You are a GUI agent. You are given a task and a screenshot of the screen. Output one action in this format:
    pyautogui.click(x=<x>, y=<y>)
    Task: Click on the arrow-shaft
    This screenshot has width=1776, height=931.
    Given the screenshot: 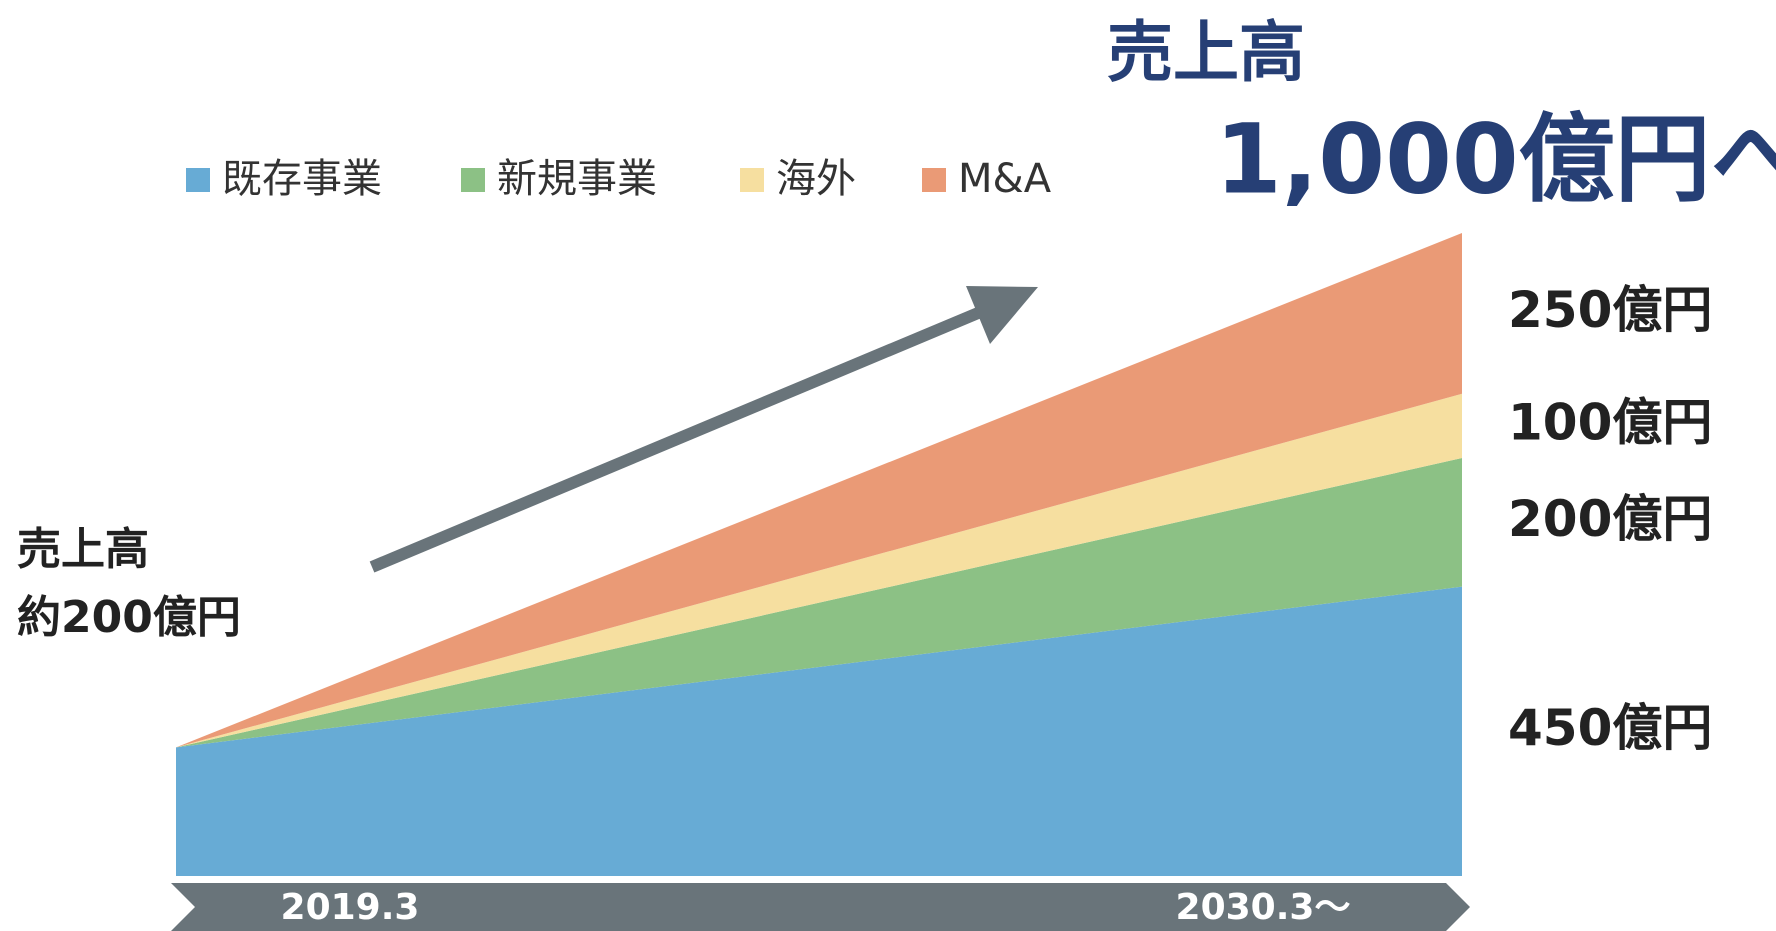 What is the action you would take?
    pyautogui.click(x=681, y=437)
    